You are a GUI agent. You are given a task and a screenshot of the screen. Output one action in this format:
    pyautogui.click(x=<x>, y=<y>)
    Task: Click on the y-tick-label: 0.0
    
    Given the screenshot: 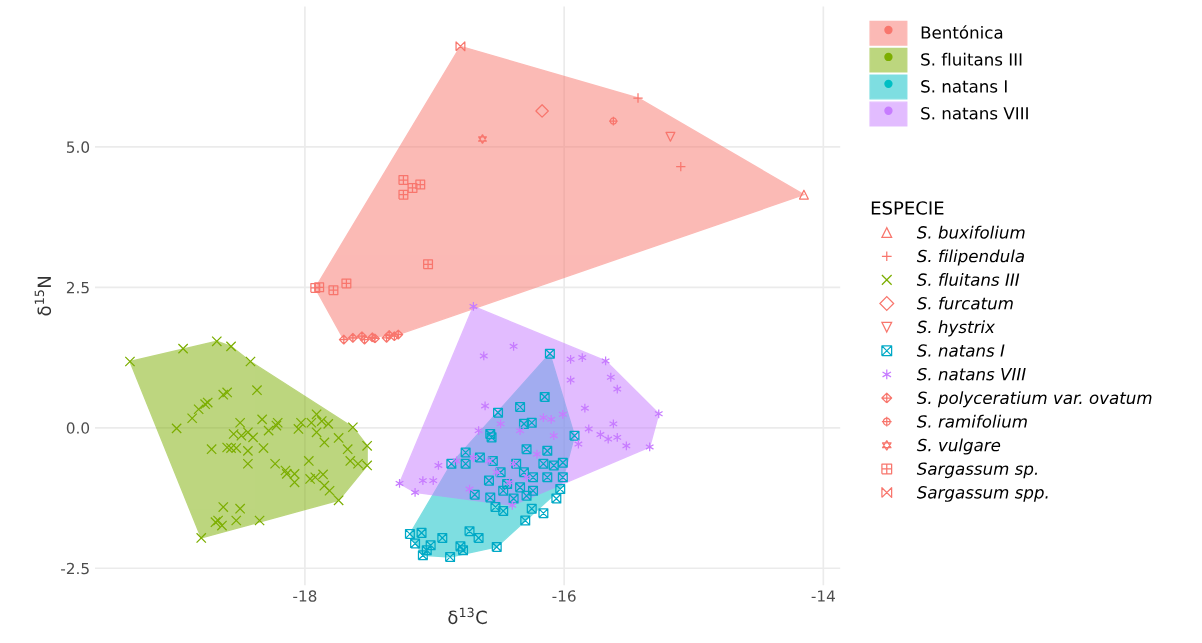 What is the action you would take?
    pyautogui.click(x=78, y=428)
    